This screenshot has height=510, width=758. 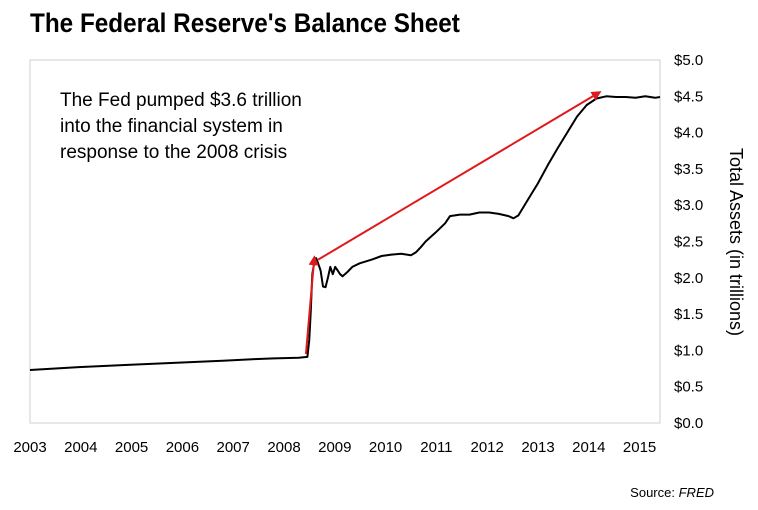 I want to click on x-tick-label: 2015, so click(x=639, y=447).